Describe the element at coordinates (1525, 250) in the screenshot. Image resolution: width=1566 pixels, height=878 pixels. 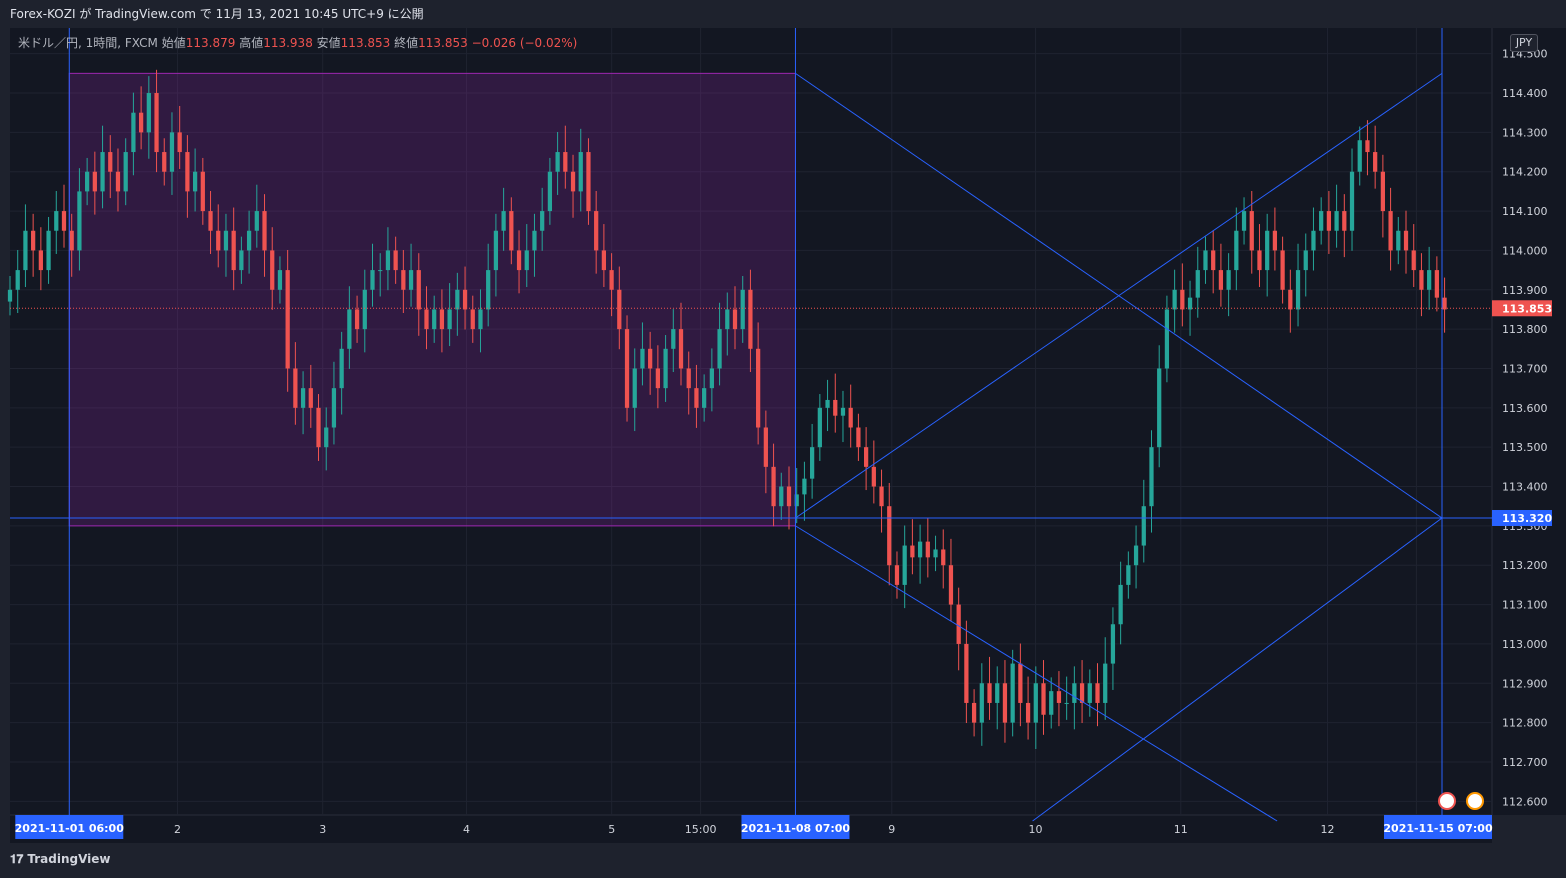
I see `y-tick-label: 114.000` at that location.